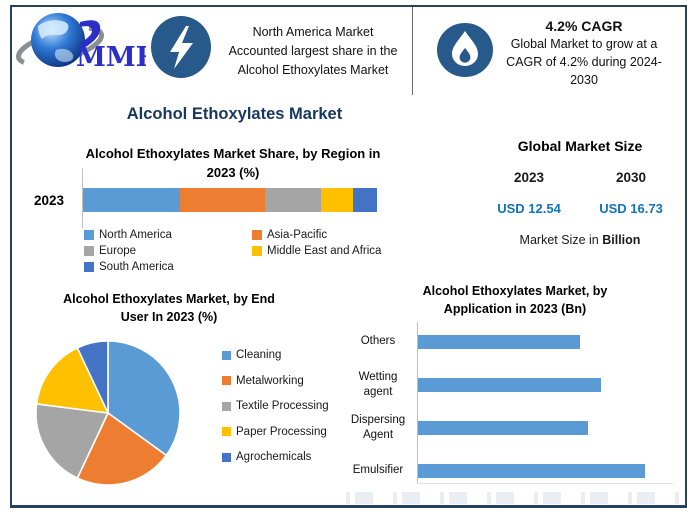 The height and width of the screenshot is (520, 699). Describe the element at coordinates (181, 49) in the screenshot. I see `lightning-icon` at that location.